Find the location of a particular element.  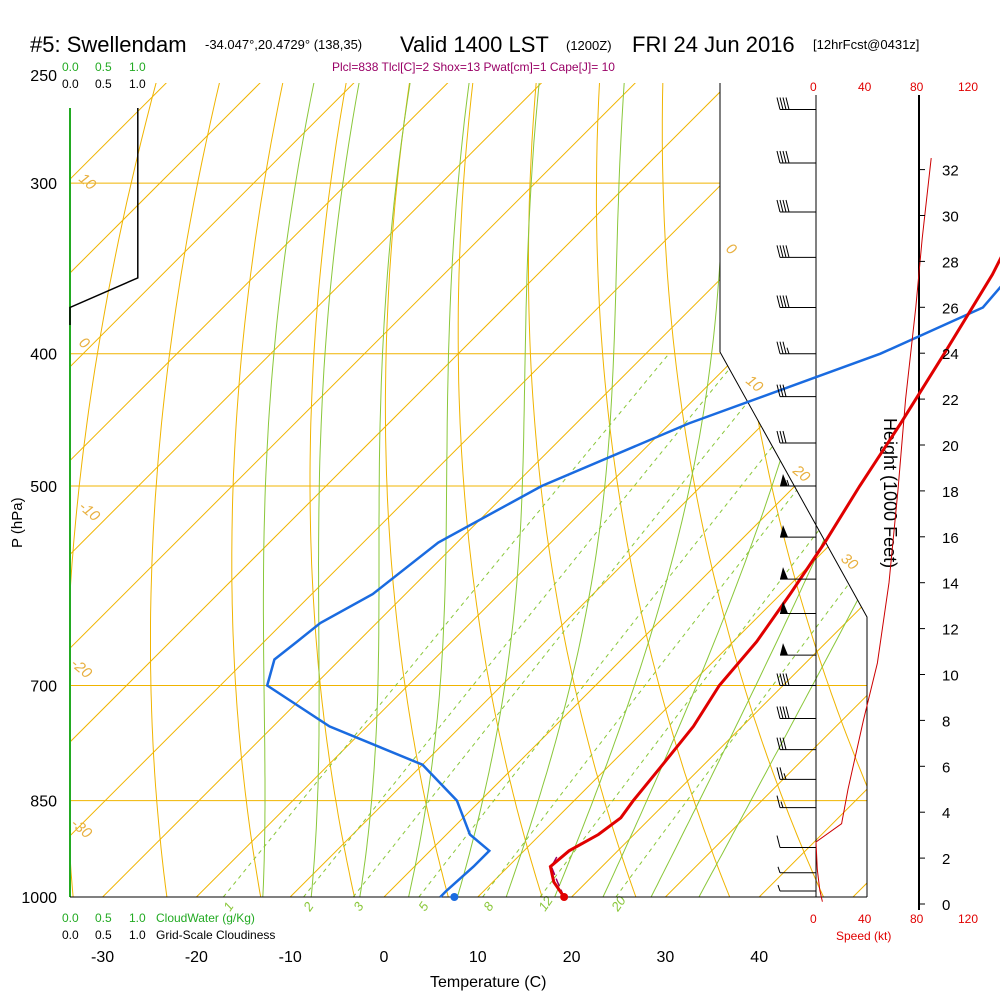

pressure-tick-250: 250 is located at coordinates (43, 76).